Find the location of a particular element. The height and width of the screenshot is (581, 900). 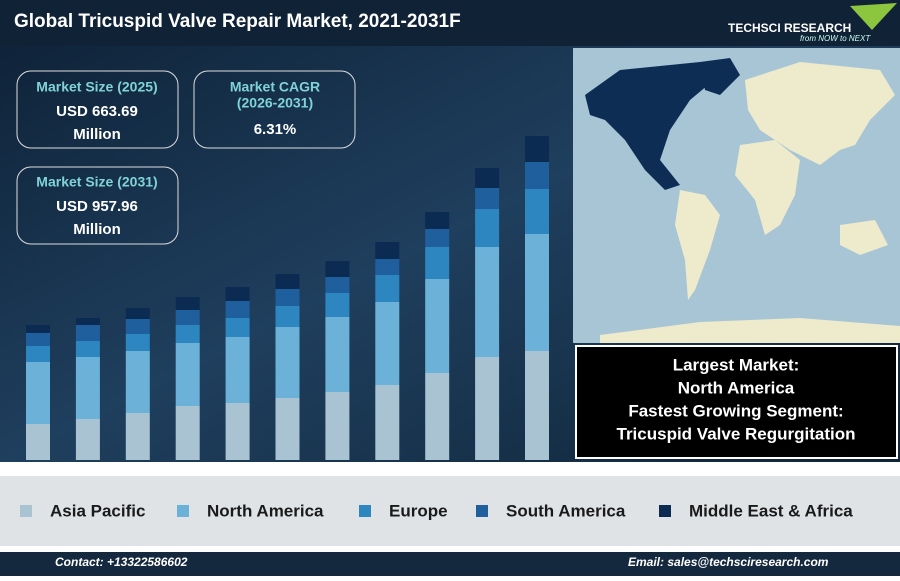

kpi-value: USD 663.69 is located at coordinates (97, 111).